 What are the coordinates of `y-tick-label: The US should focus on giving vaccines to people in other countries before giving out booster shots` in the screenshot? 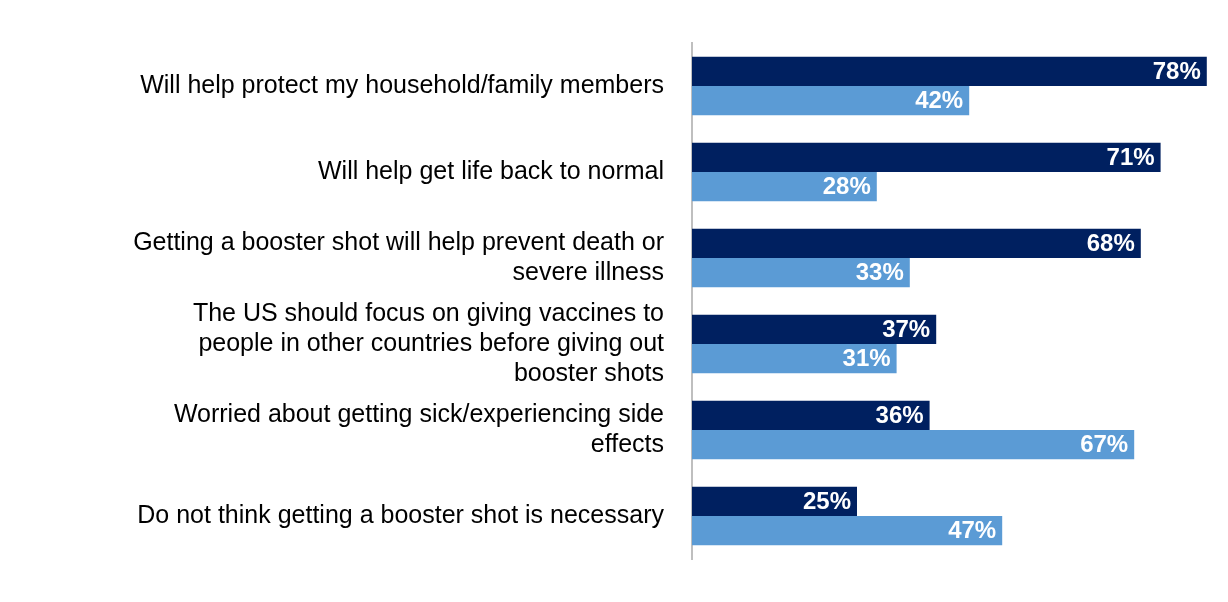 It's located at (428, 341).